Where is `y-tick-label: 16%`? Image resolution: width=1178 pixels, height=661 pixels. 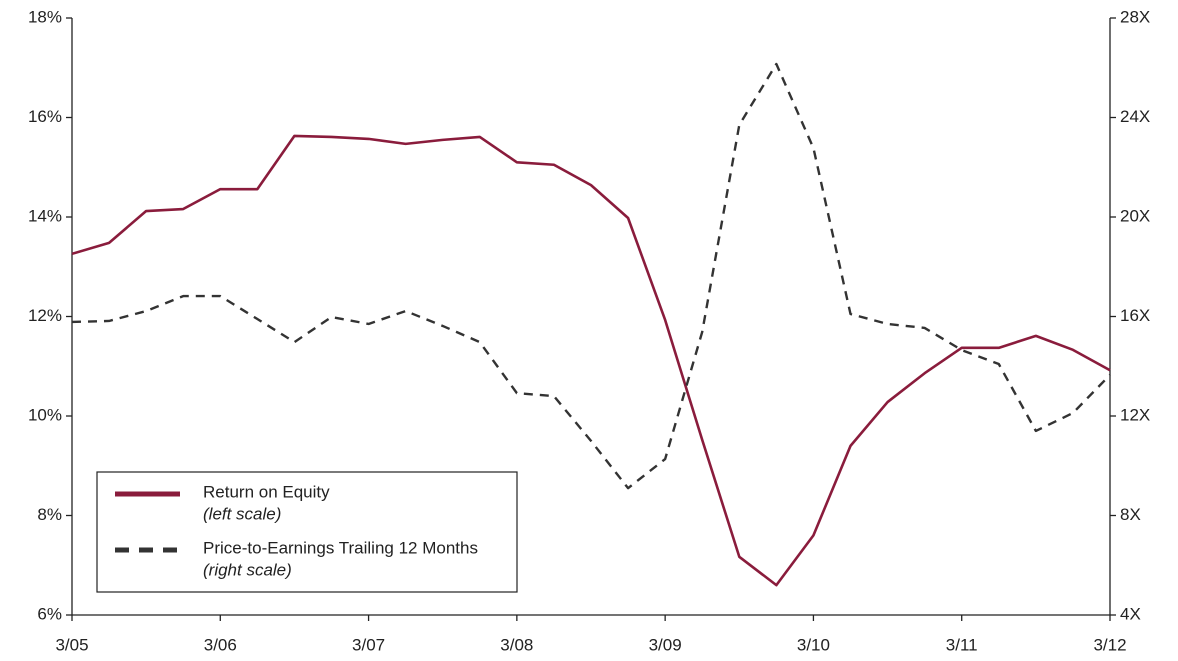
y-tick-label: 16% is located at coordinates (45, 116).